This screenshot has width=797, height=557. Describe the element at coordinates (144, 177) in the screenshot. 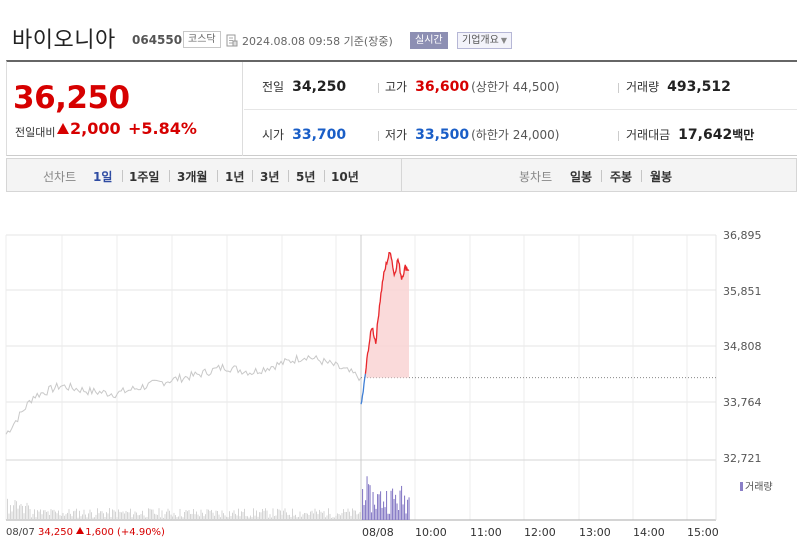

I see `tab-1week: 1주일` at that location.